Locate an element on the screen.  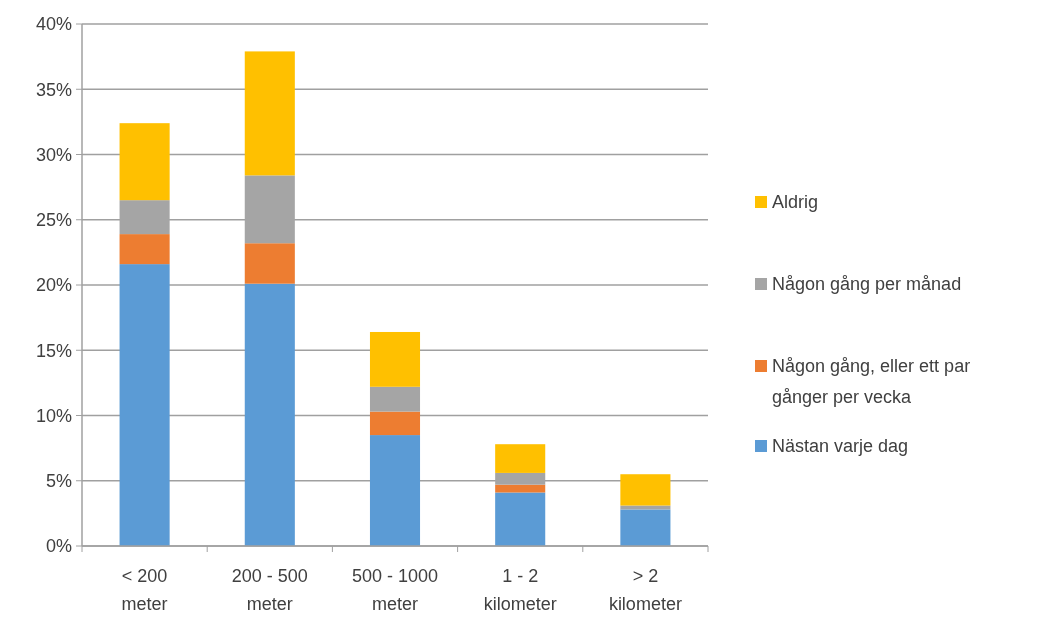
x-tick-label: 1 - 2 kilometer is located at coordinates (520, 590).